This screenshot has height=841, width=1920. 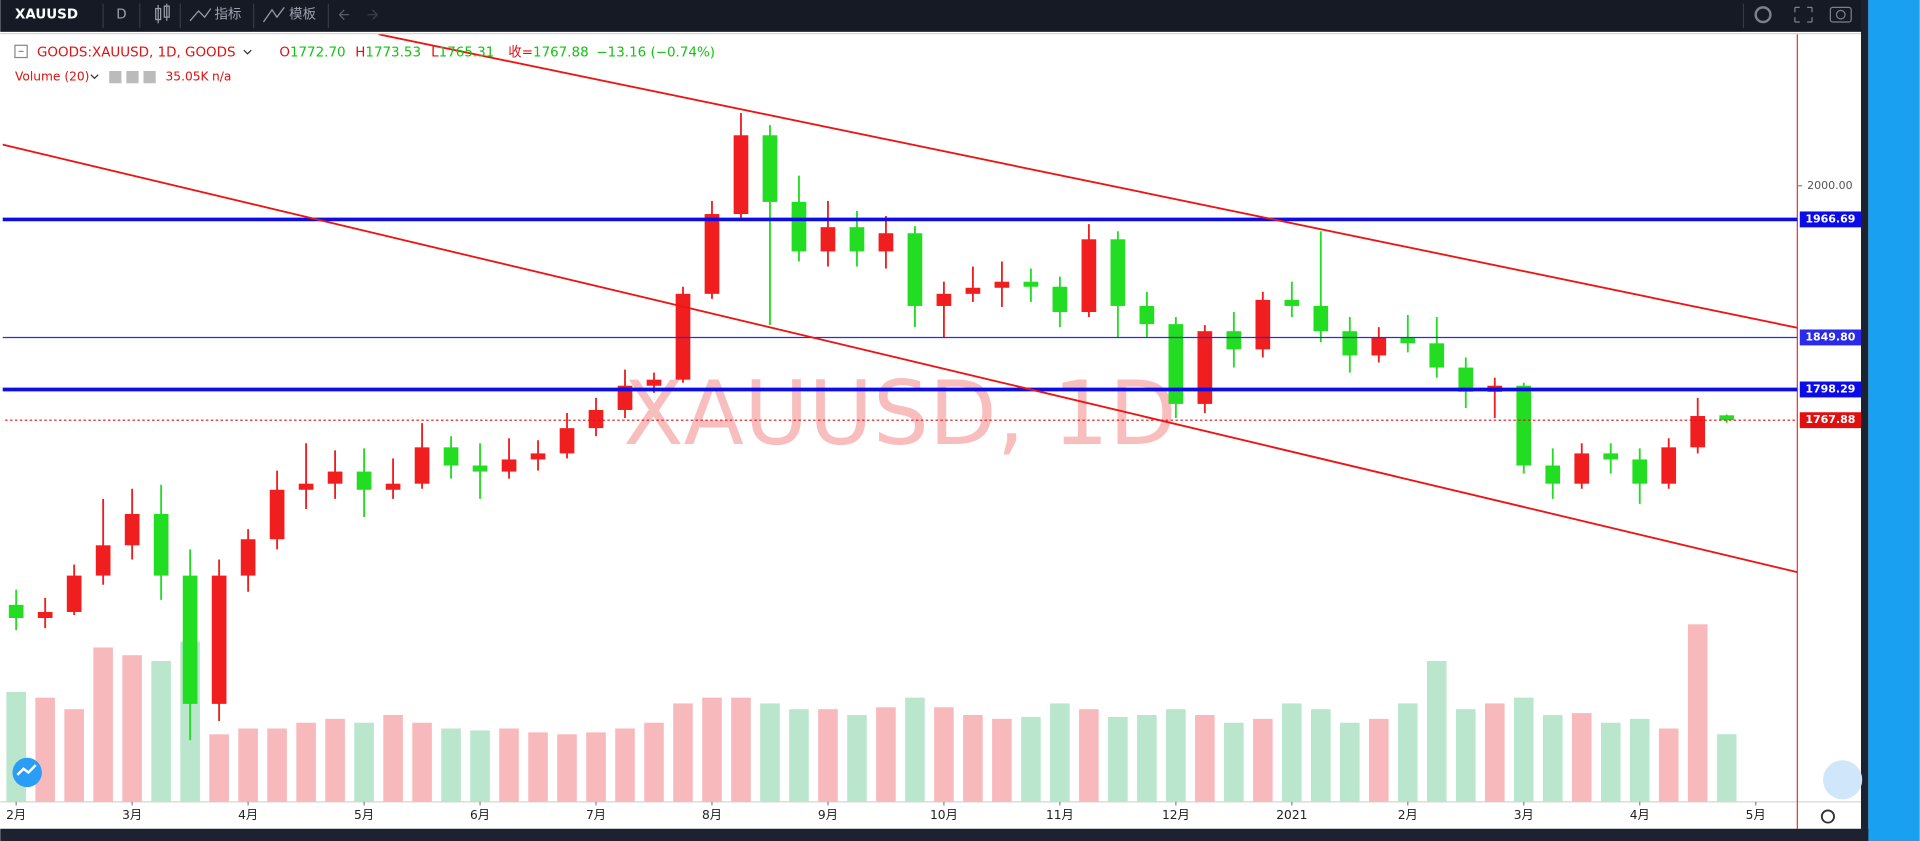 What do you see at coordinates (1829, 185) in the screenshot?
I see `y-tick-label: 2000.00` at bounding box center [1829, 185].